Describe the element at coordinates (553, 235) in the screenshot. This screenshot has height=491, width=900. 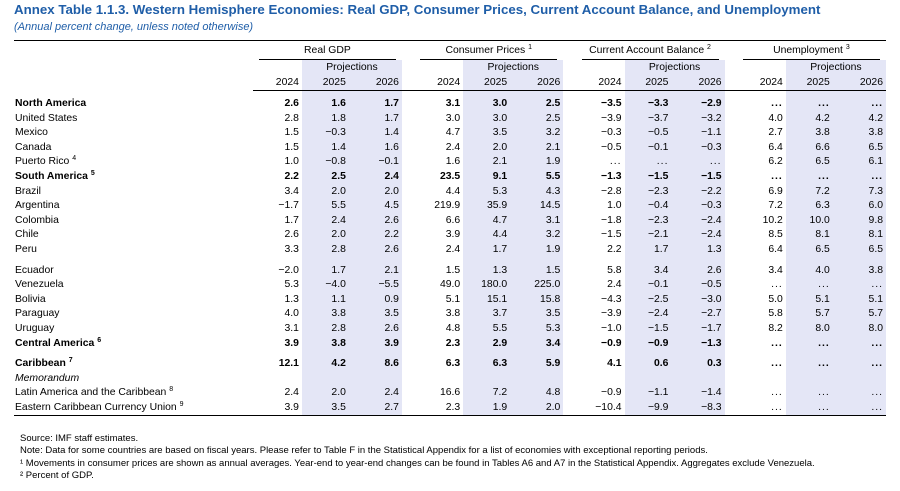
I see `table-cell: 3.2` at that location.